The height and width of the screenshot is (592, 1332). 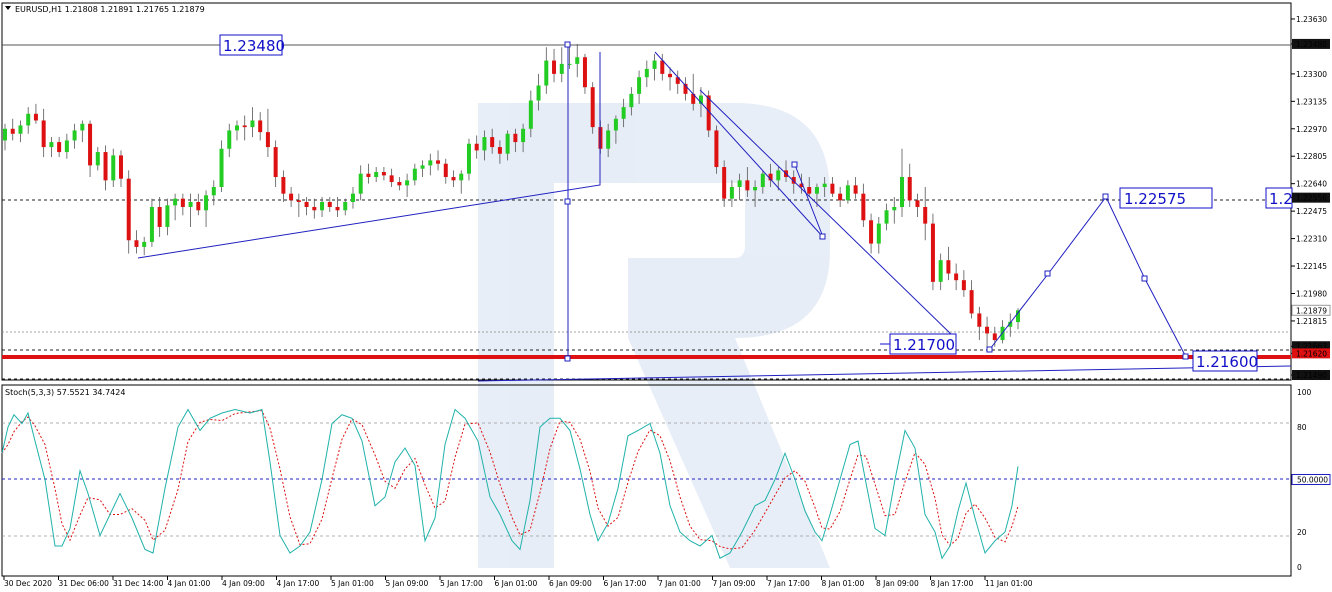 What do you see at coordinates (788, 583) in the screenshot?
I see `time-tick-label: 7 Jan 17:00` at bounding box center [788, 583].